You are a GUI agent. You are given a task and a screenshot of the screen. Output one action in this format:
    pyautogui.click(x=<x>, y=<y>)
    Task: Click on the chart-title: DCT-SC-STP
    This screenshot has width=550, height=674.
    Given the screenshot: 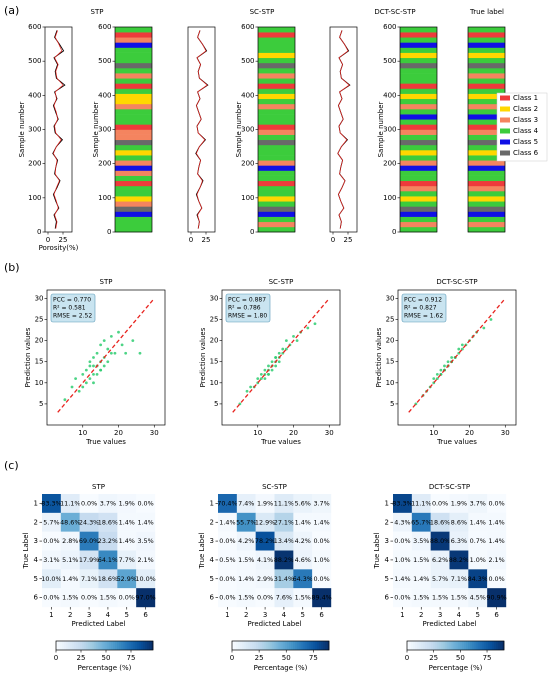 What is the action you would take?
    pyautogui.click(x=394, y=12)
    